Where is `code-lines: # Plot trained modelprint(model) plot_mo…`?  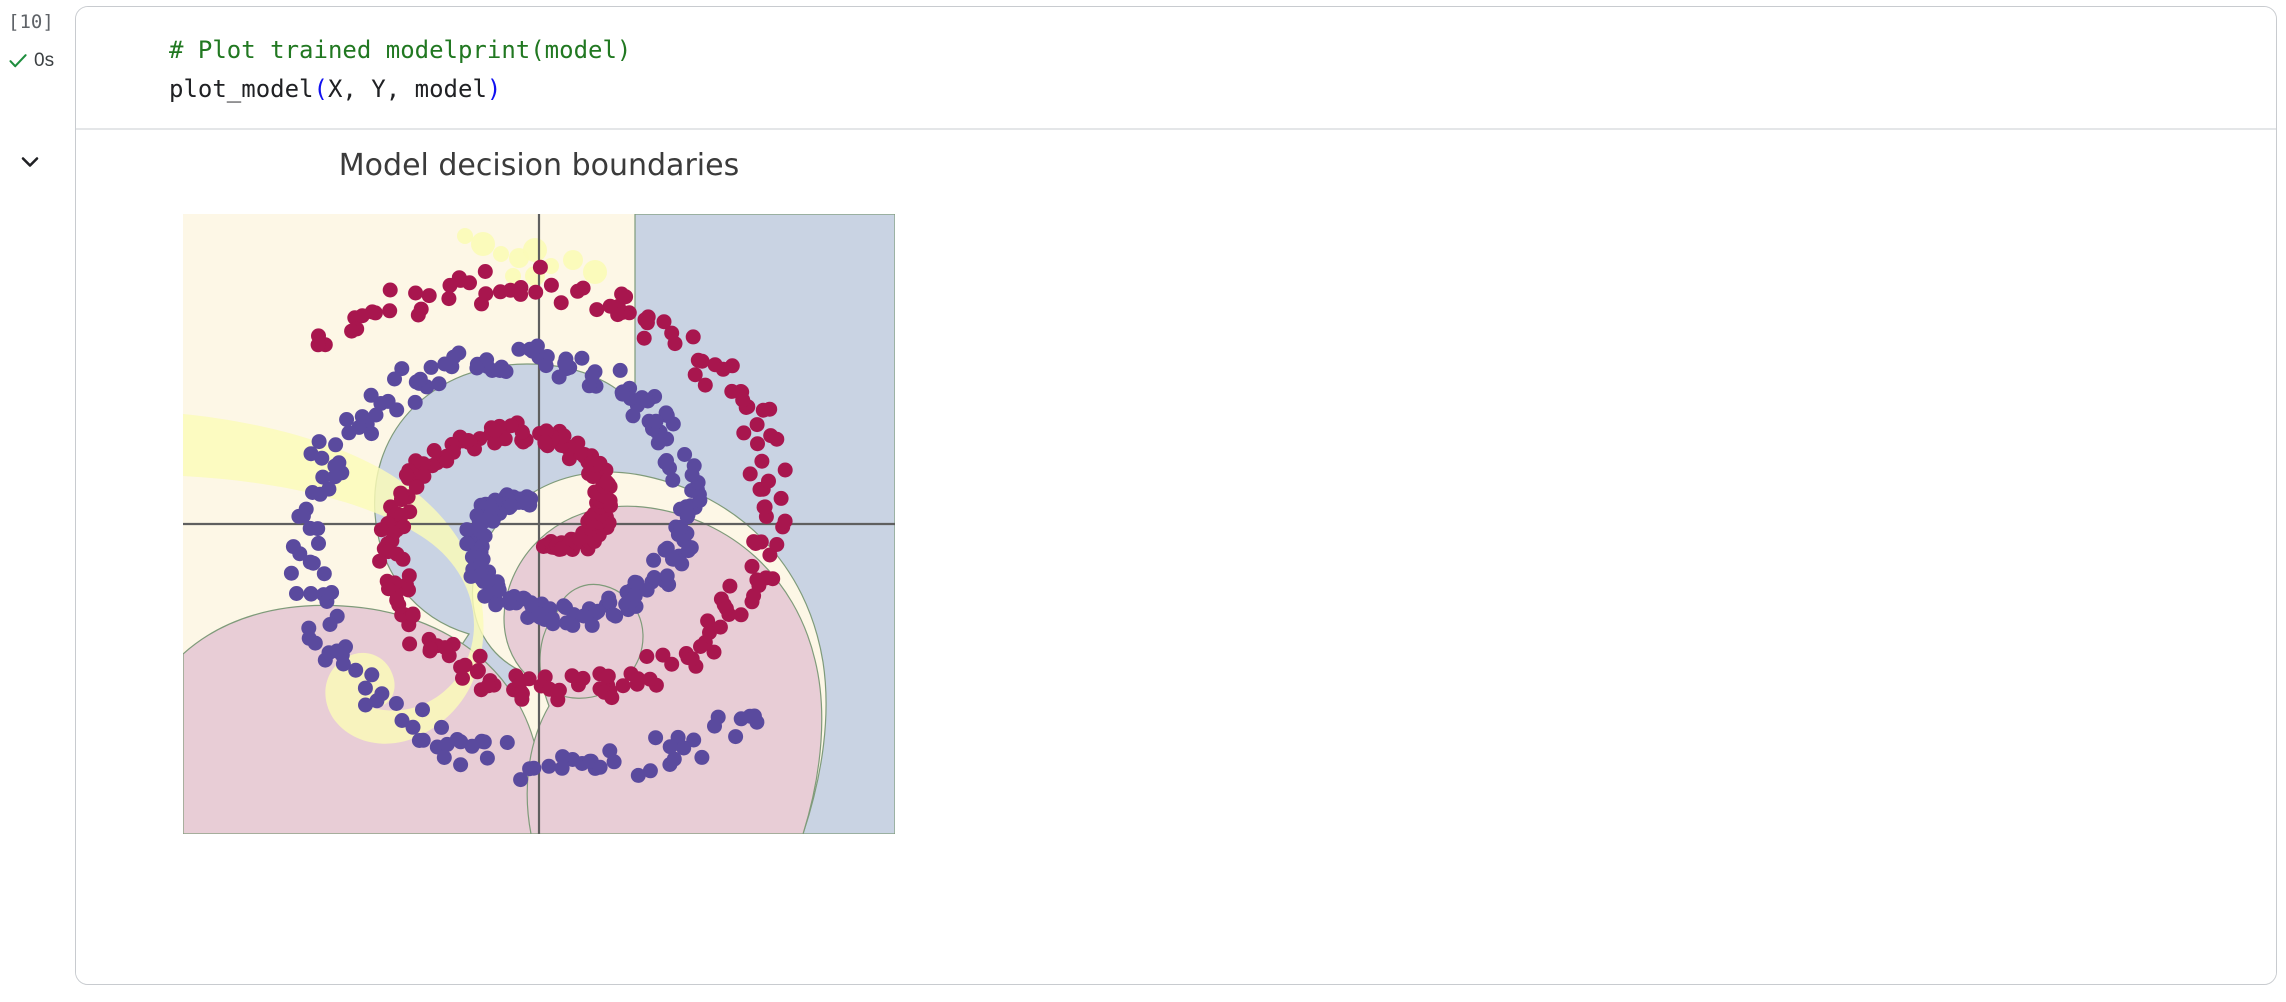 code-lines: # Plot trained modelprint(model) plot_mo… is located at coordinates (400, 70).